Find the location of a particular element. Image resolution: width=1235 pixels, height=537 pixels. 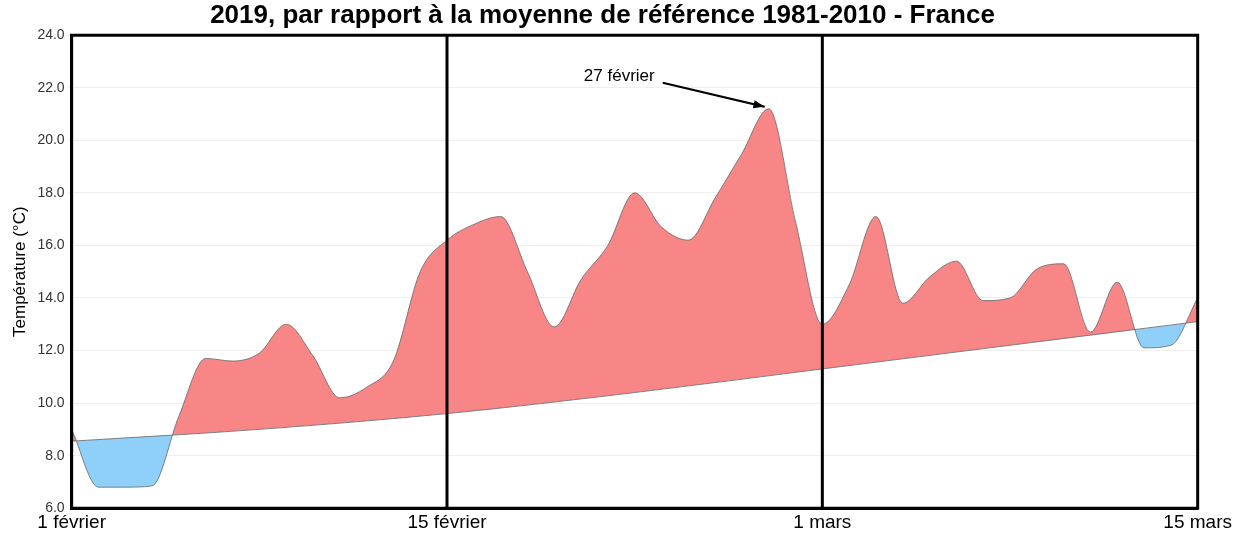

y-axis-title: Température (°C) is located at coordinates (19, 271).